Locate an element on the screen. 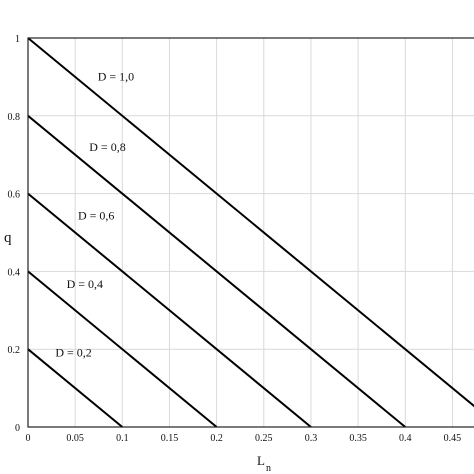  x-tick-label: 0.1 is located at coordinates (122, 438).